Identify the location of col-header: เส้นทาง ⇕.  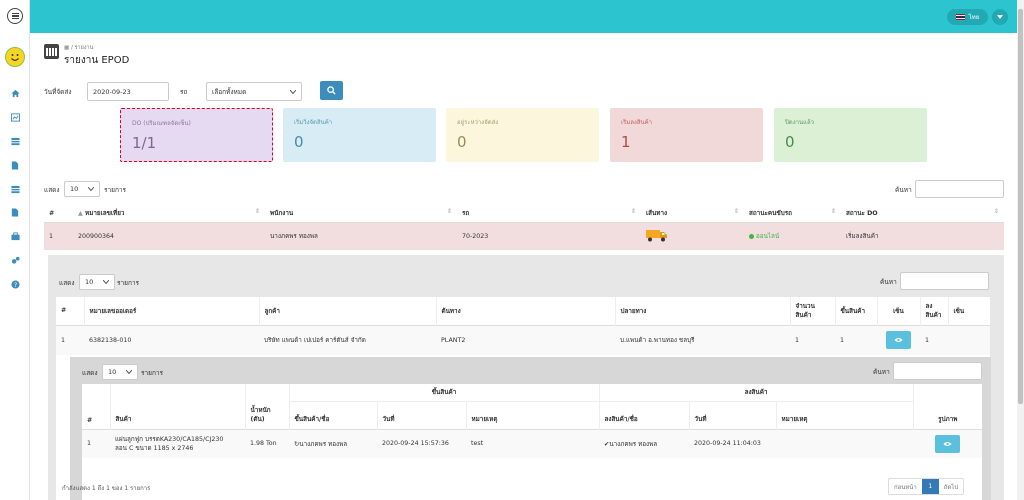
(692, 213).